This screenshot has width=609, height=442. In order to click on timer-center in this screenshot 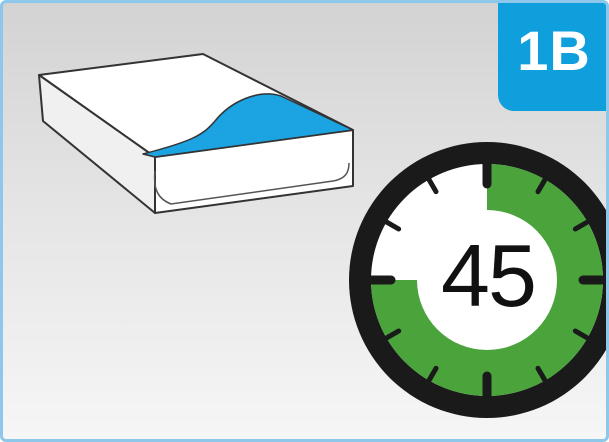, I will do `click(487, 280)`.